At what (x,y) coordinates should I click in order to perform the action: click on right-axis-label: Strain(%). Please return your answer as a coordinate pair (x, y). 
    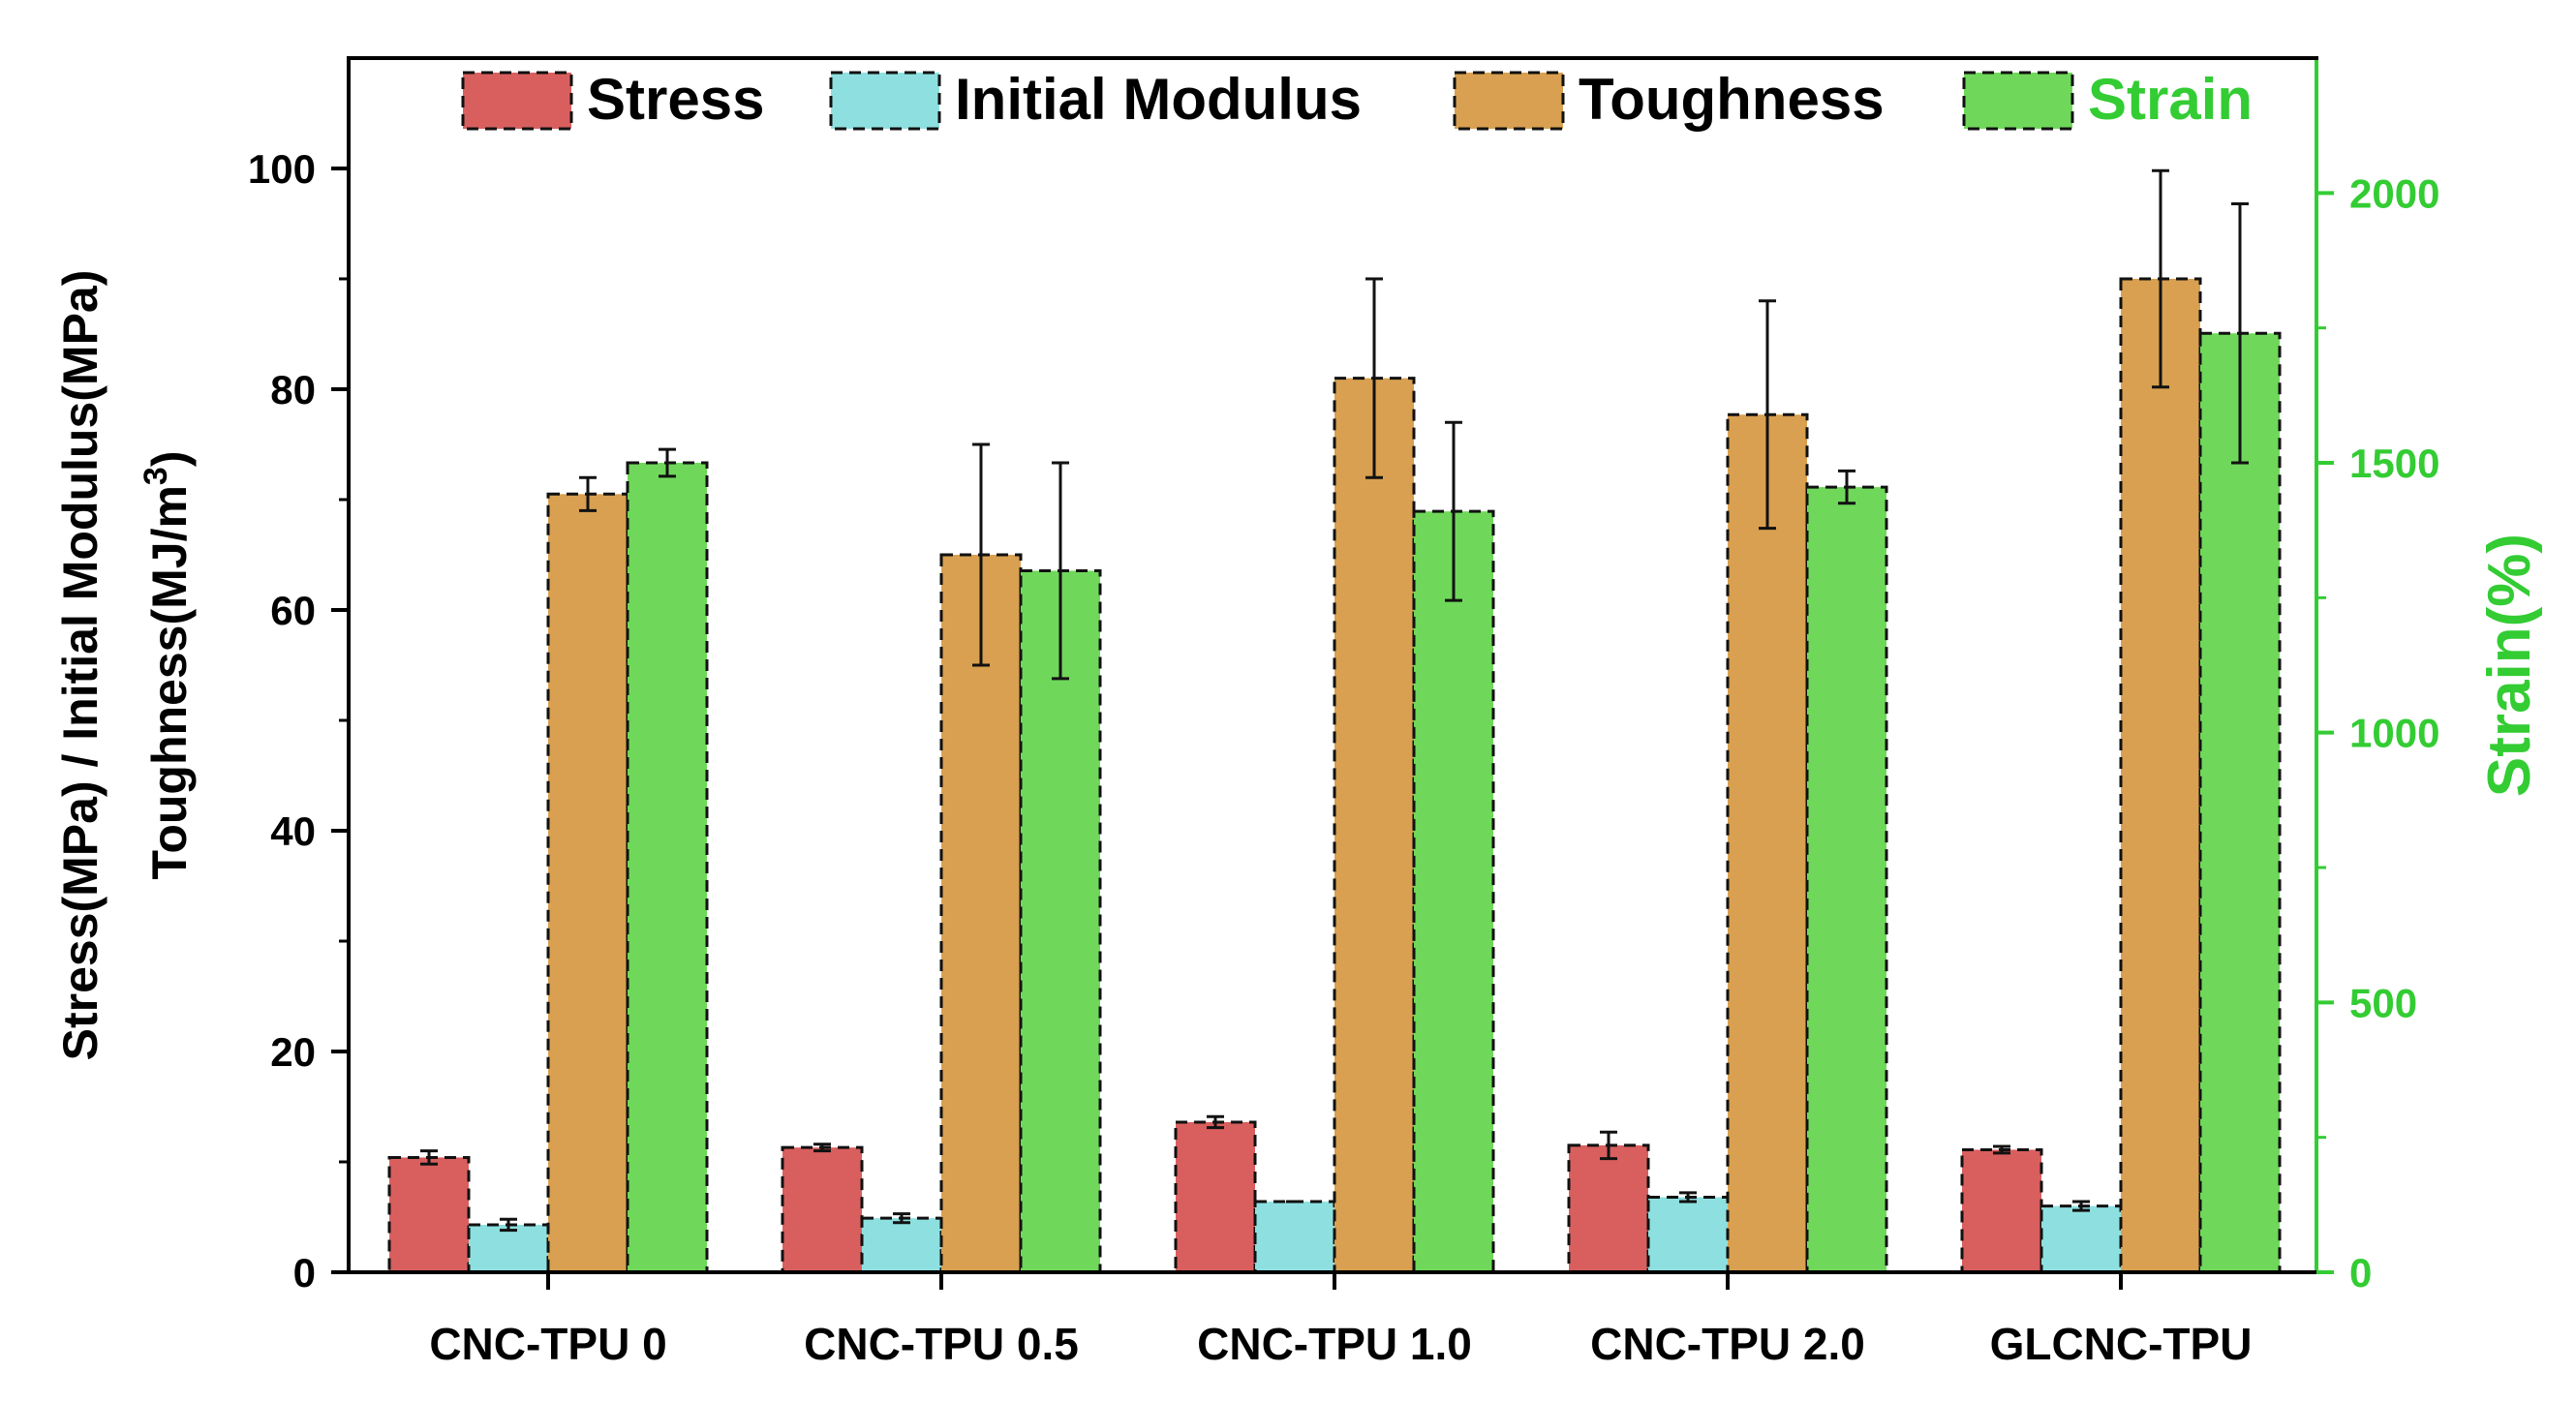
    Looking at the image, I should click on (2509, 665).